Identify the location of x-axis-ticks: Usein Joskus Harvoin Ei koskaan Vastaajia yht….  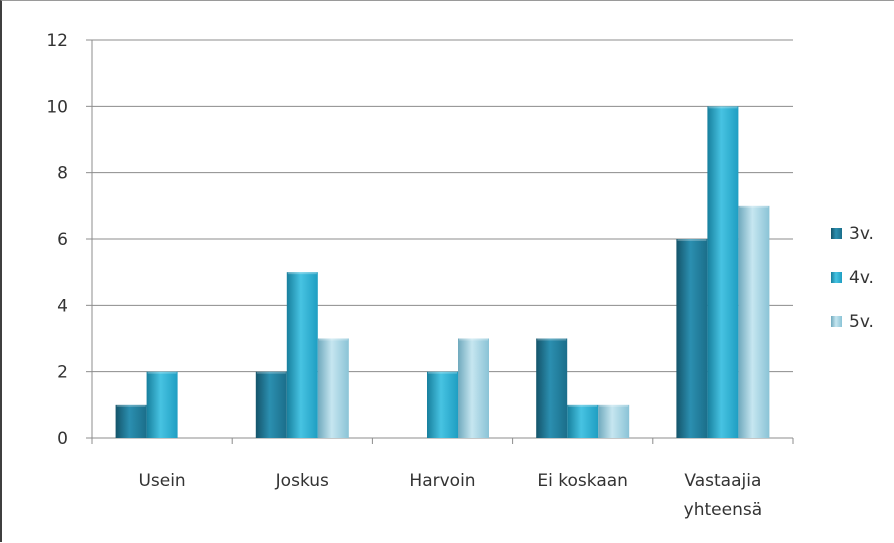
(442, 479).